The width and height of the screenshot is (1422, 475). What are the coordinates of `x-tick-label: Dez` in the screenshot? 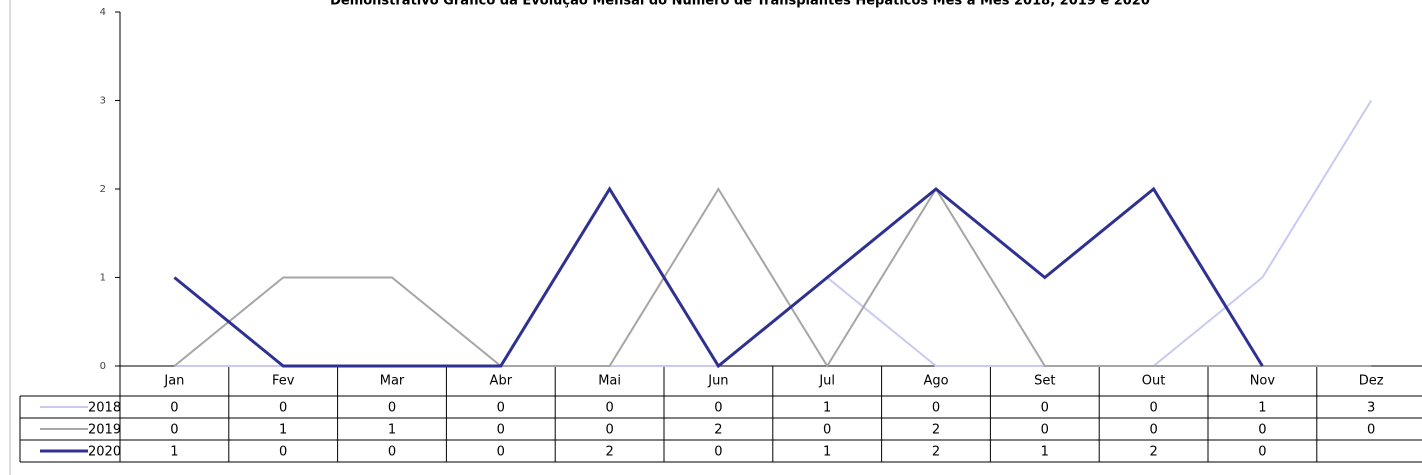 It's located at (1371, 381).